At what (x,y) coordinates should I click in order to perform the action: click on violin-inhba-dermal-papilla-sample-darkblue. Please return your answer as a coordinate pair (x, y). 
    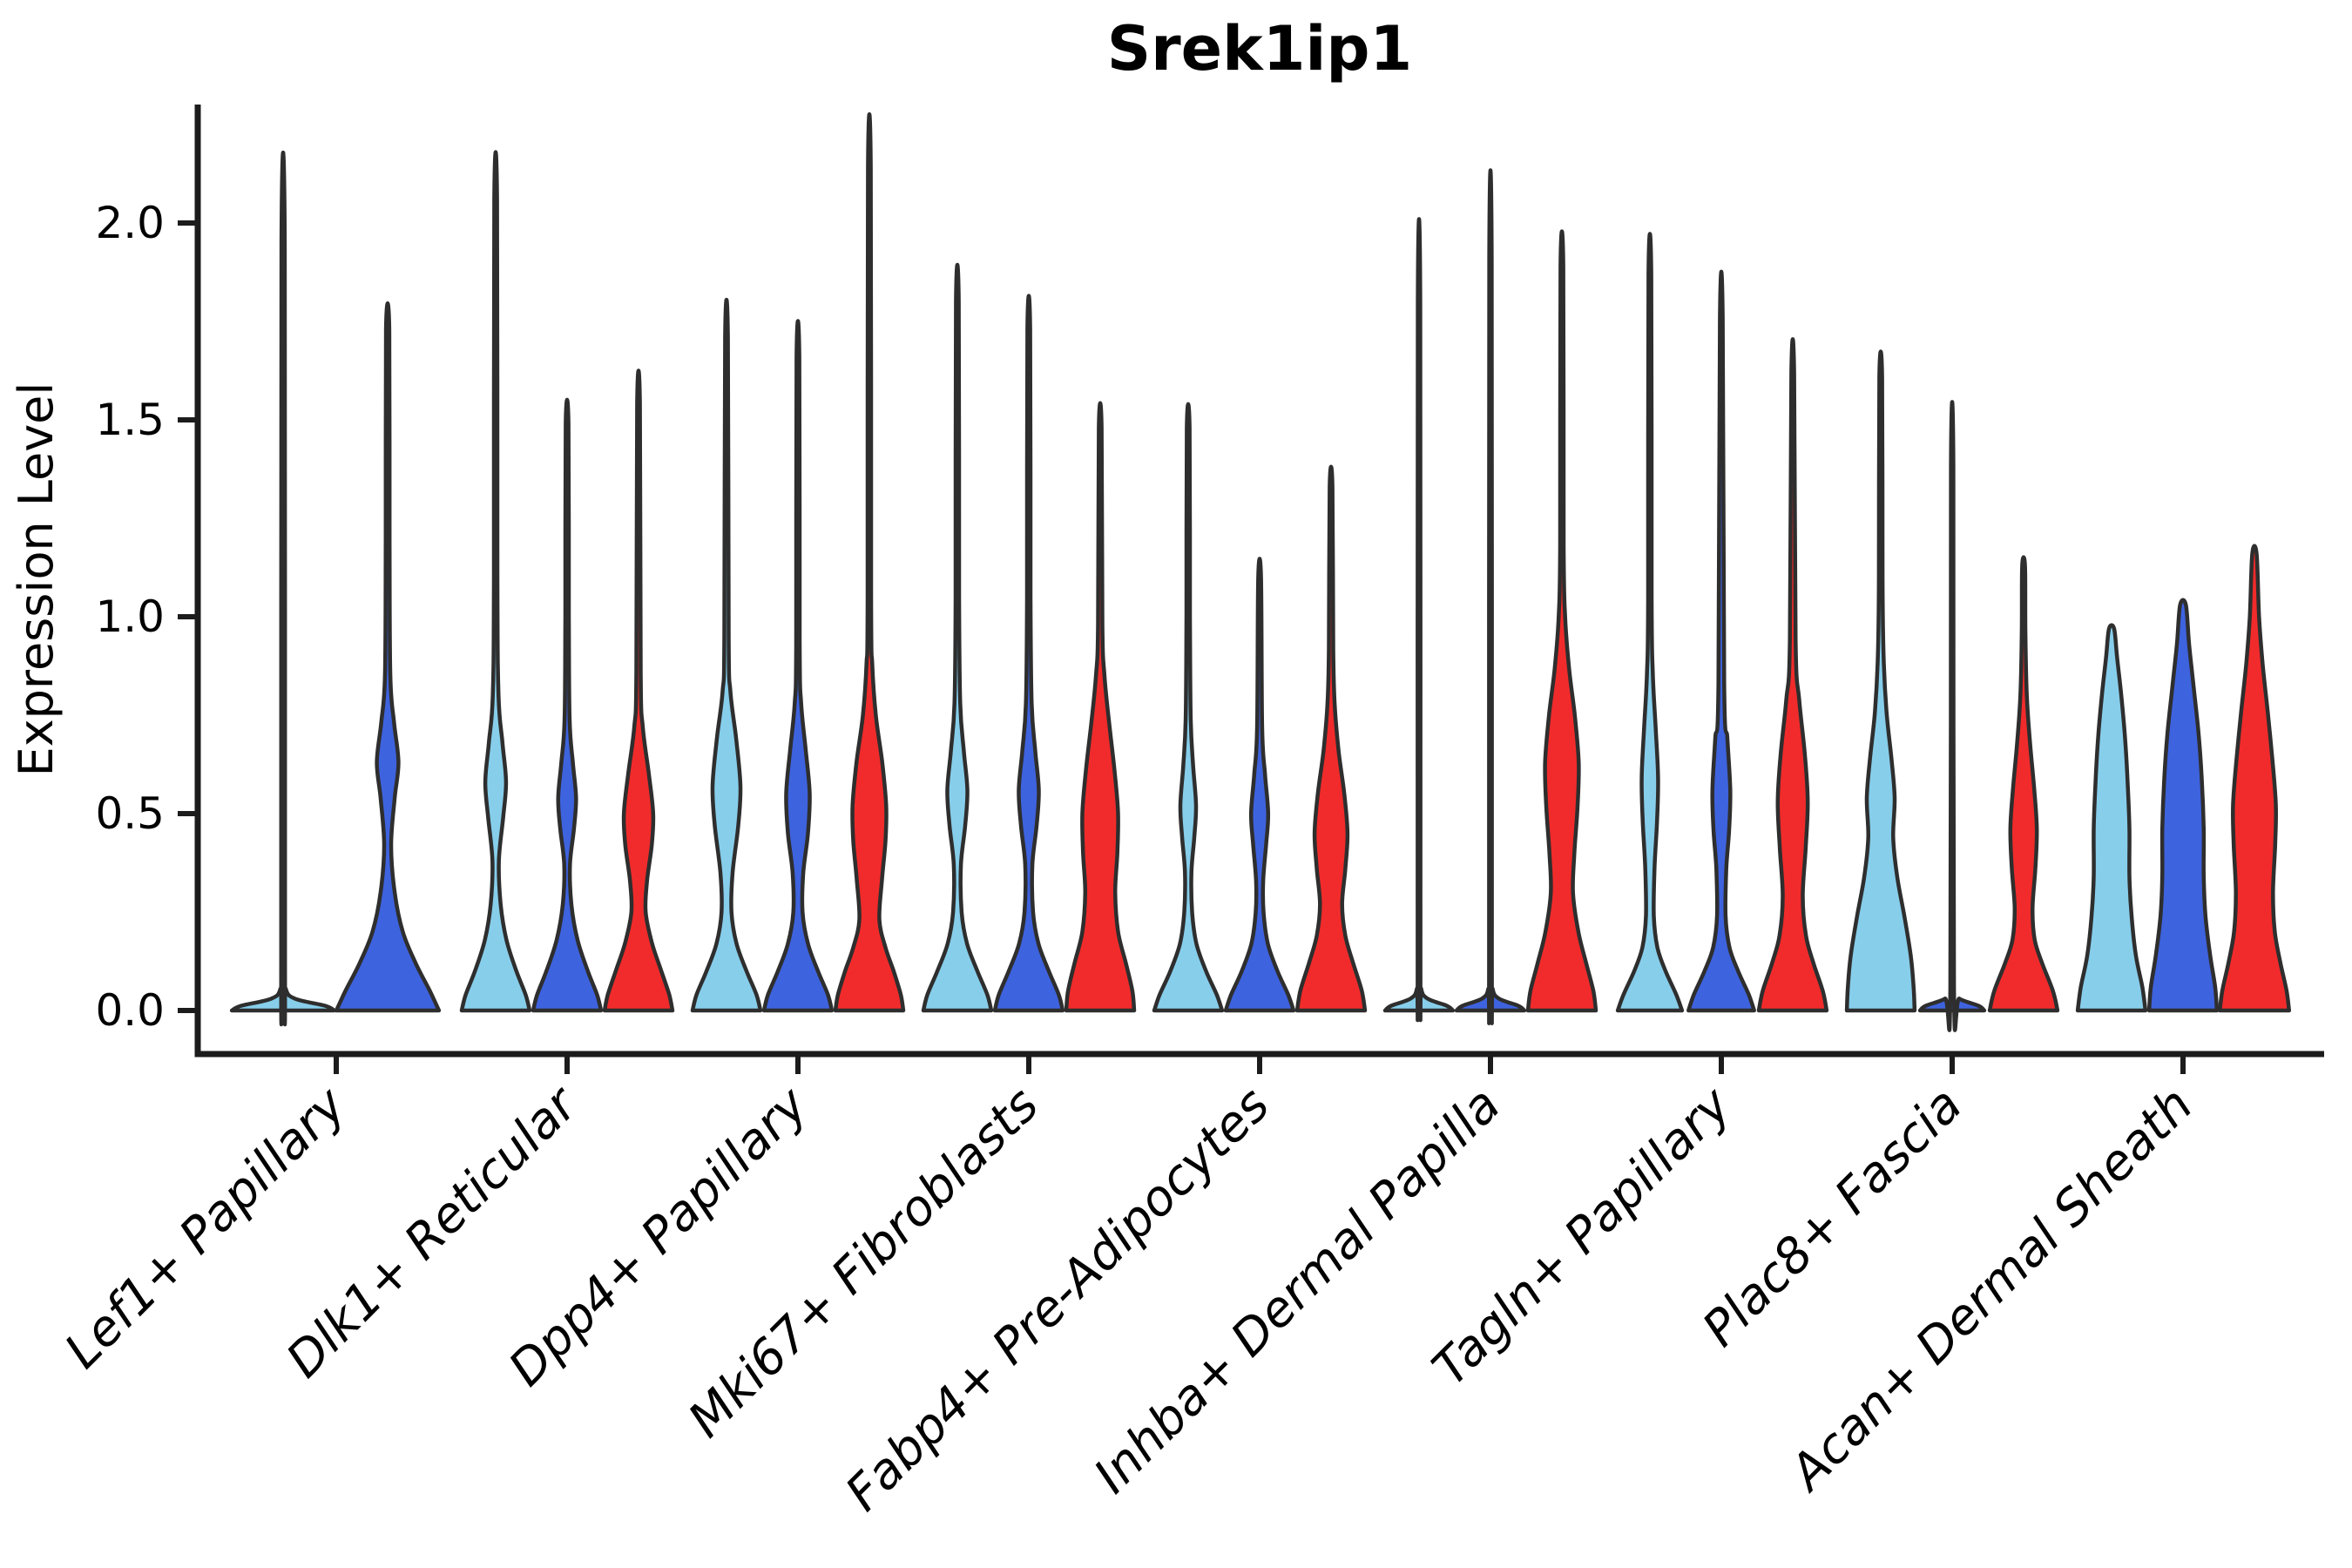
    Looking at the image, I should click on (1490, 596).